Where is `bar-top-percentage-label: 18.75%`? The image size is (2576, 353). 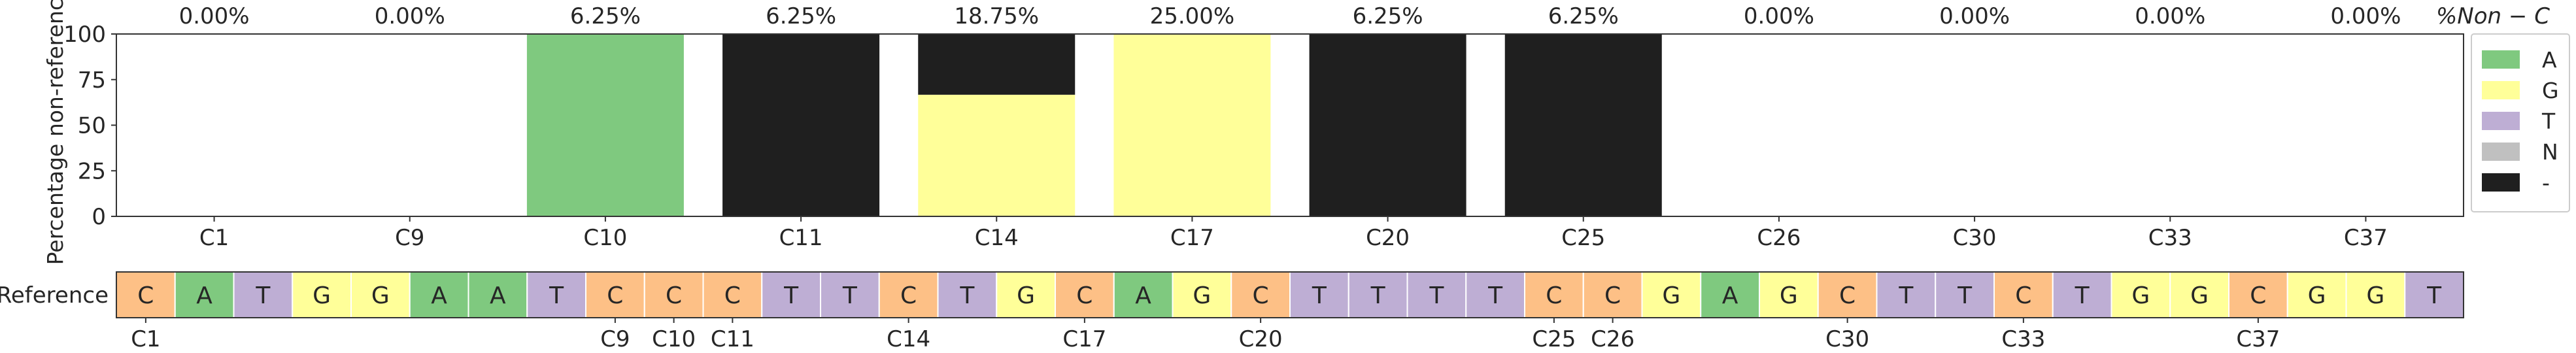 bar-top-percentage-label: 18.75% is located at coordinates (996, 16).